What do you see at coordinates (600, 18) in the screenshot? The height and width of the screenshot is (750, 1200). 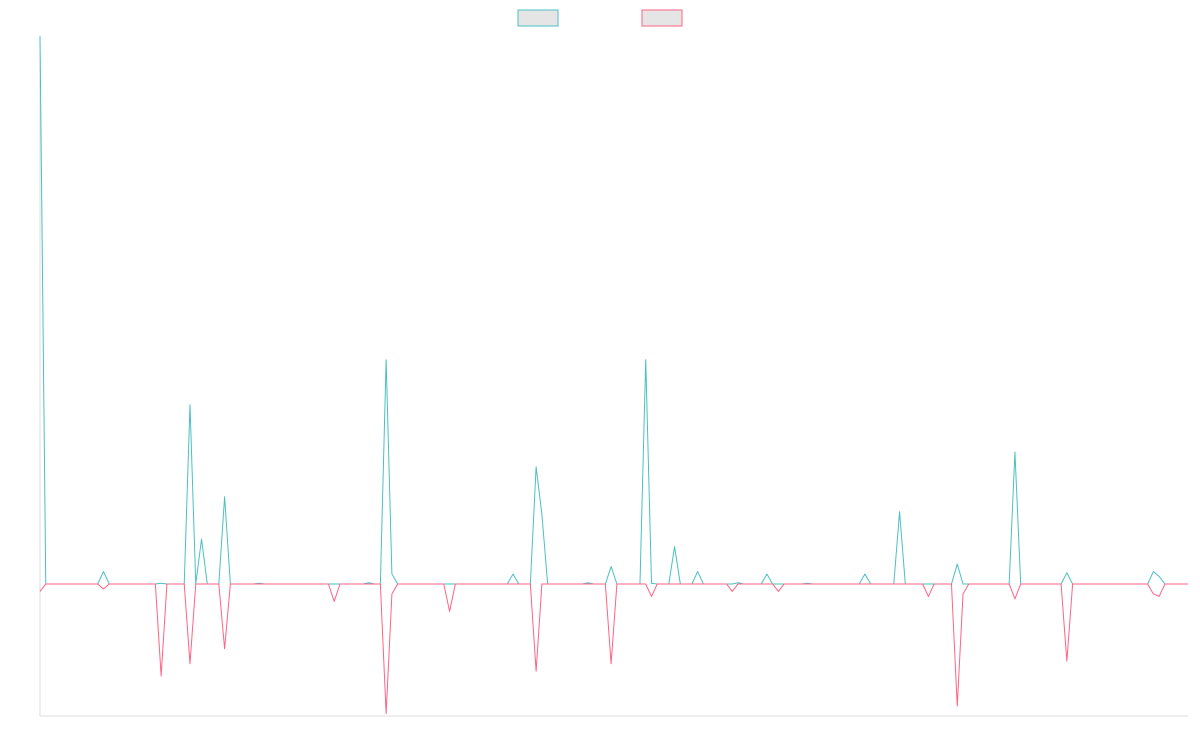 I see `legend` at bounding box center [600, 18].